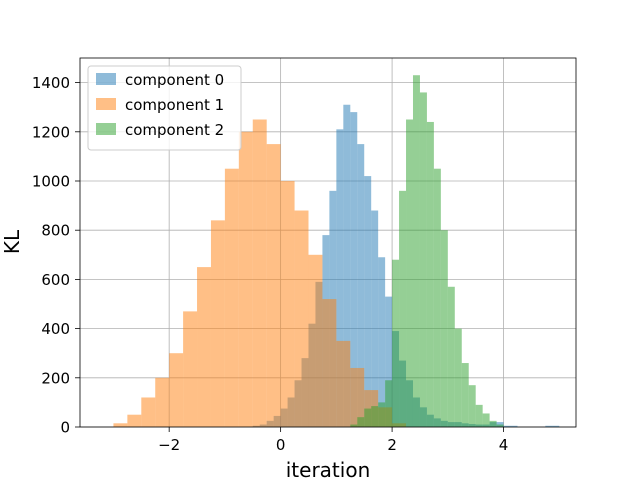 This screenshot has height=480, width=640. Describe the element at coordinates (51, 132) in the screenshot. I see `y-tick-label: 1200` at that location.